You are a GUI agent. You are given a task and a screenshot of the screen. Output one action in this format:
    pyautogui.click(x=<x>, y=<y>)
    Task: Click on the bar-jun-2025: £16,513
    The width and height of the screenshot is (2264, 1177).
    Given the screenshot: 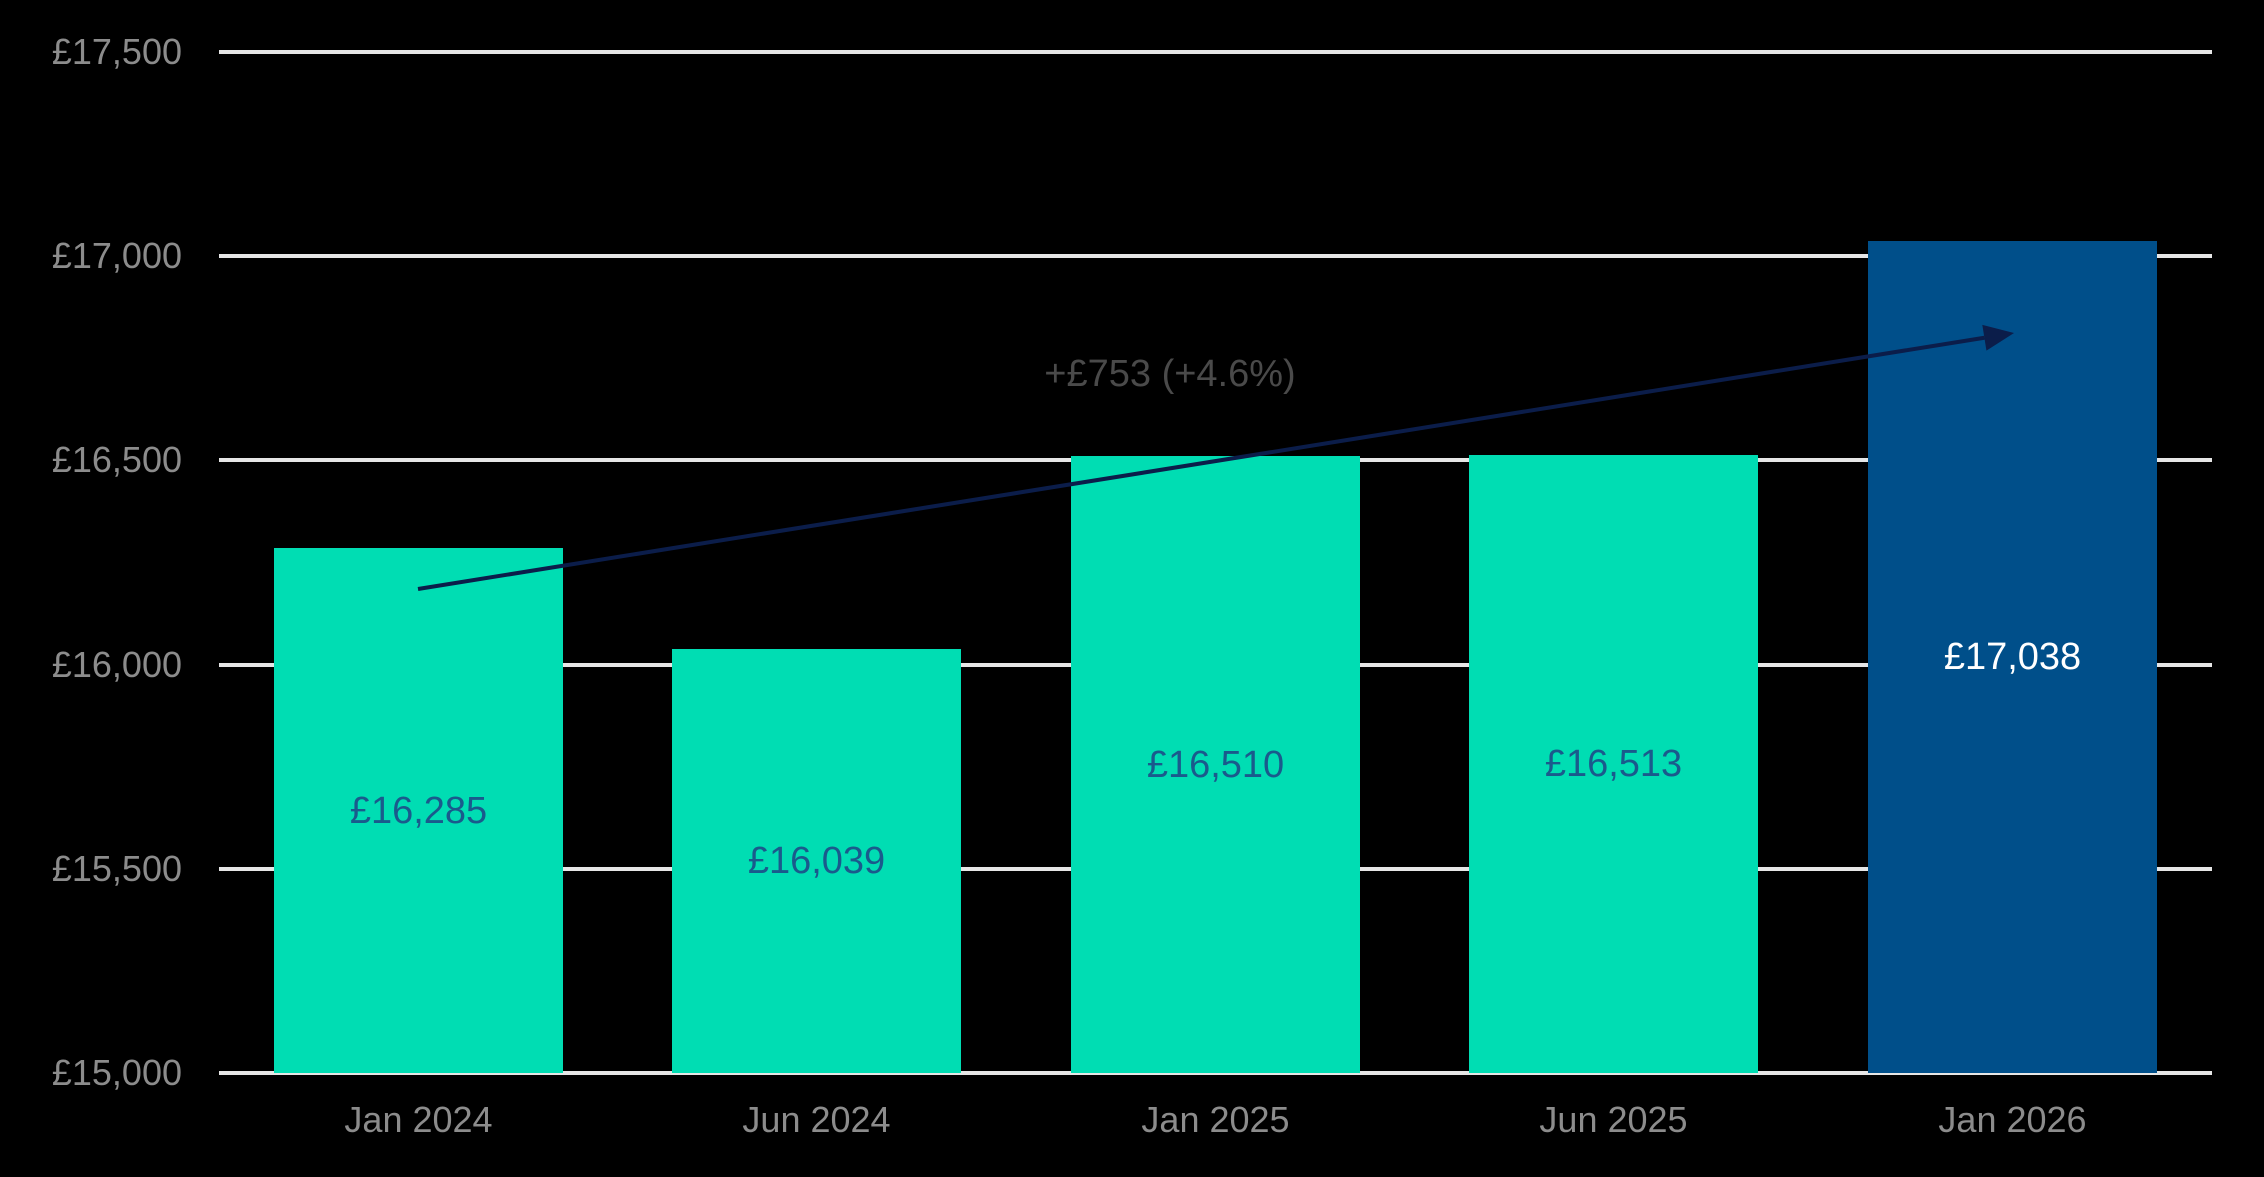 What is the action you would take?
    pyautogui.click(x=1613, y=764)
    